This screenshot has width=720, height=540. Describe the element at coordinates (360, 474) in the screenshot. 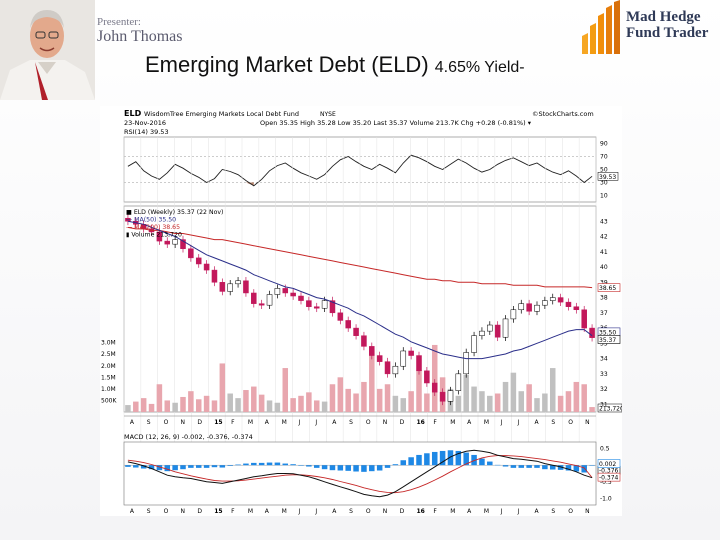

I see `macd-signal-line` at that location.